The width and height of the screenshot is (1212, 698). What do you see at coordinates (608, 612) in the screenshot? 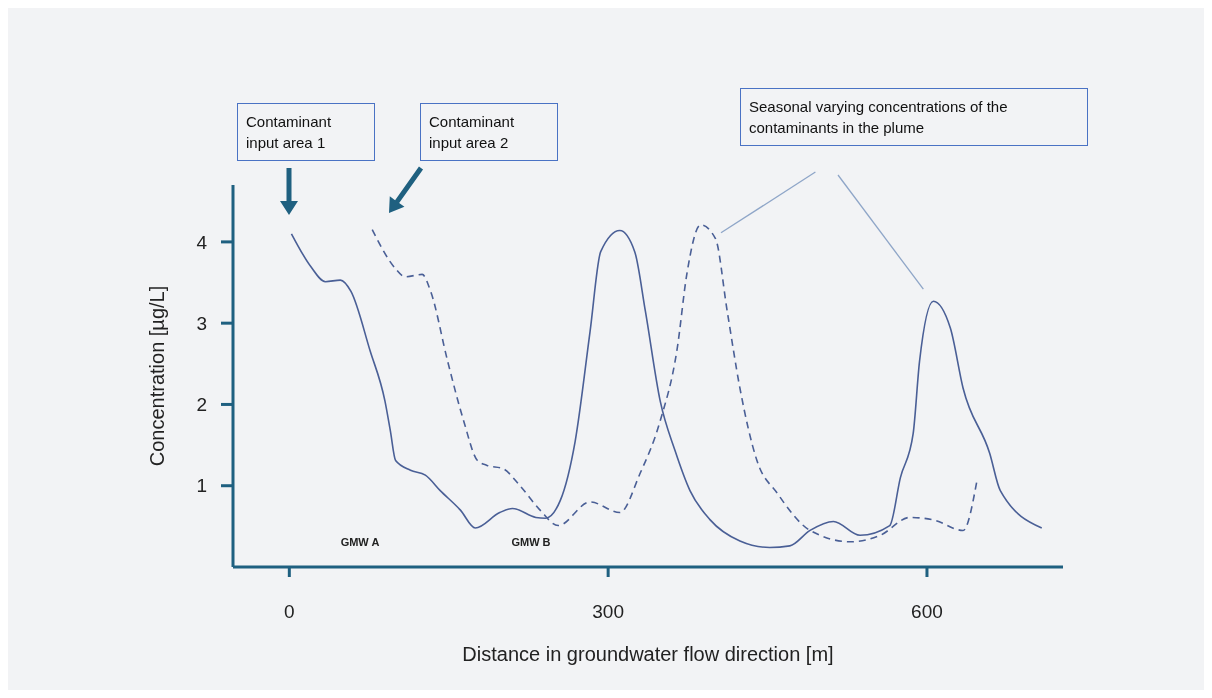
I see `x-tick-label: 300` at bounding box center [608, 612].